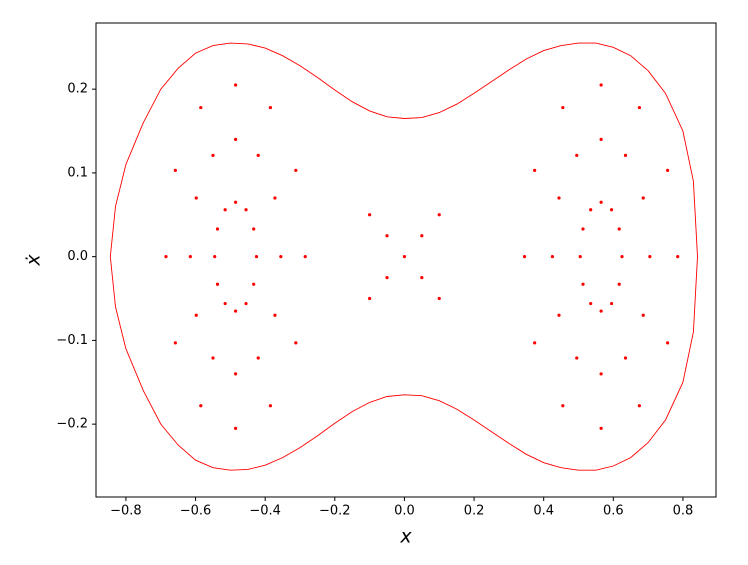 The height and width of the screenshot is (565, 748). I want to click on x-tick-label: 0.8, so click(683, 511).